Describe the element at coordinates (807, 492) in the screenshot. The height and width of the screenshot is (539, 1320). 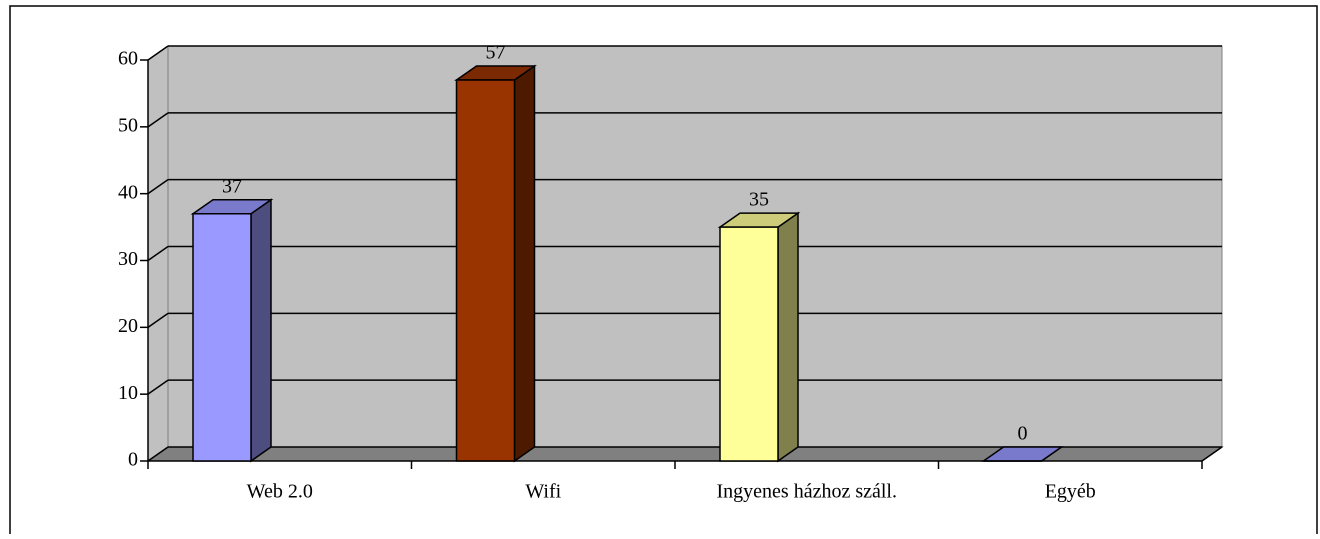
I see `x-tick-label: Ingyenes házhoz száll.` at that location.